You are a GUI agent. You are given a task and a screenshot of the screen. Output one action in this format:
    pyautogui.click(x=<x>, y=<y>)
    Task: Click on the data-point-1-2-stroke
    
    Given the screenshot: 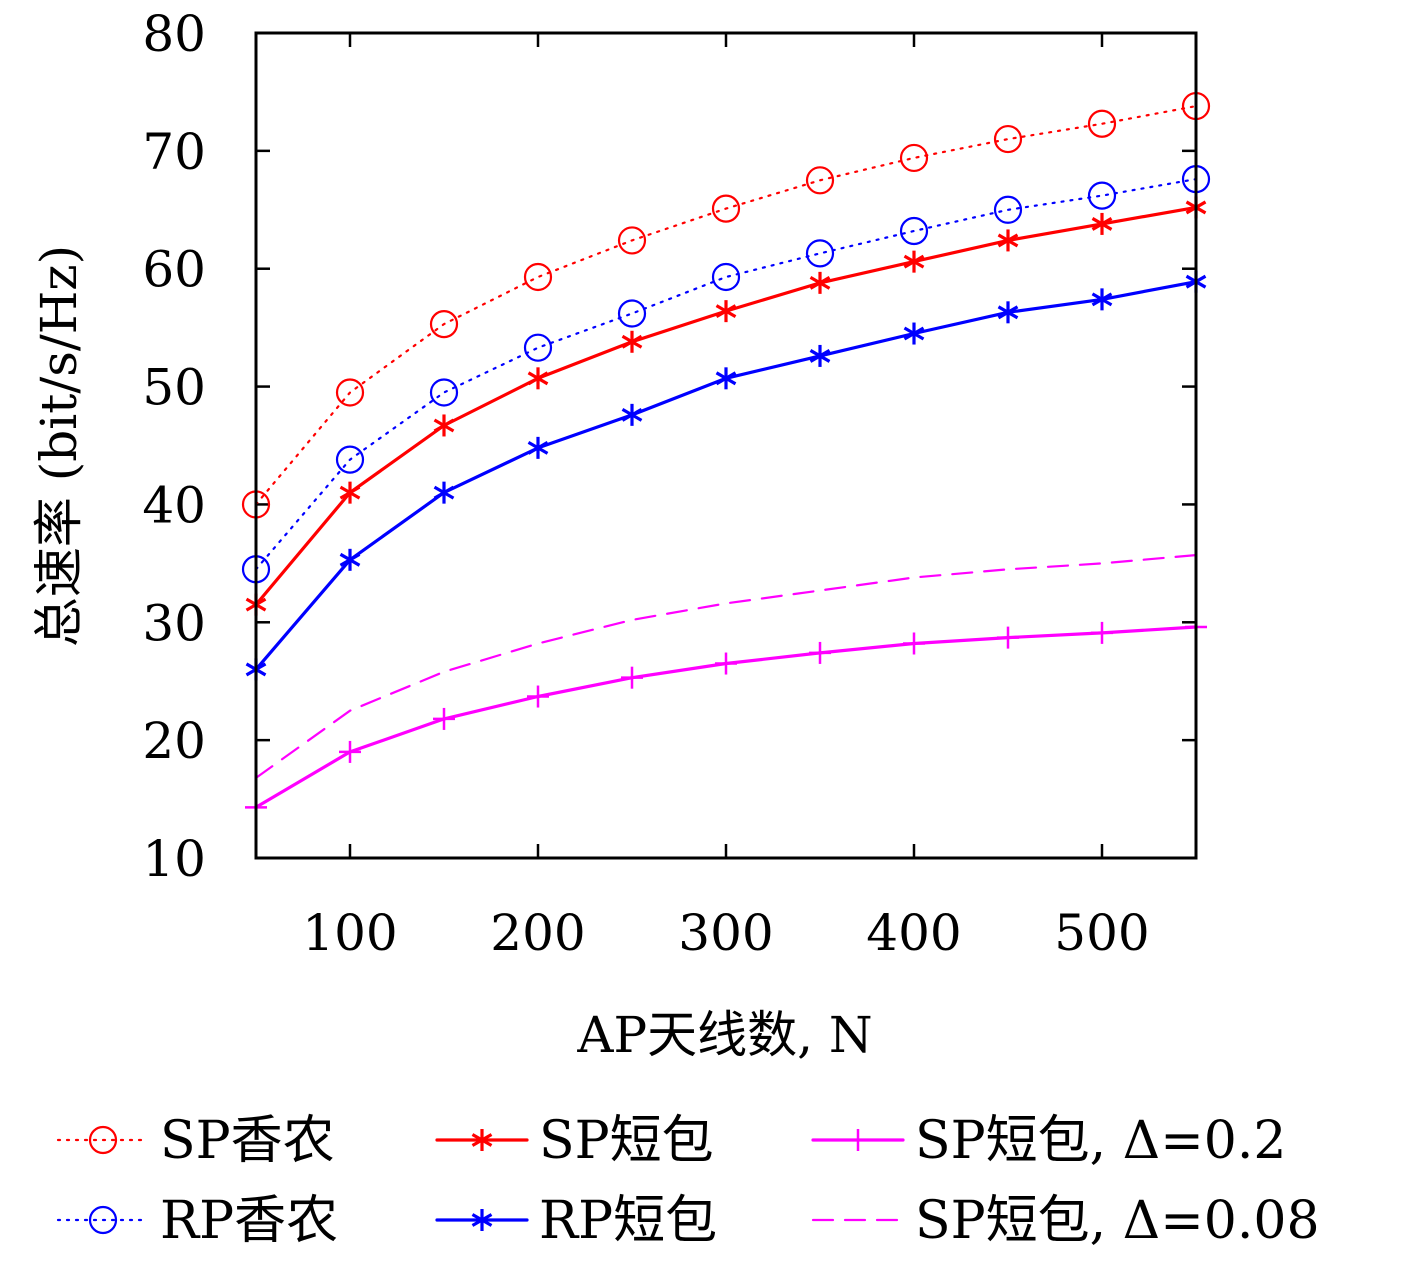 What is the action you would take?
    pyautogui.click(x=444, y=425)
    